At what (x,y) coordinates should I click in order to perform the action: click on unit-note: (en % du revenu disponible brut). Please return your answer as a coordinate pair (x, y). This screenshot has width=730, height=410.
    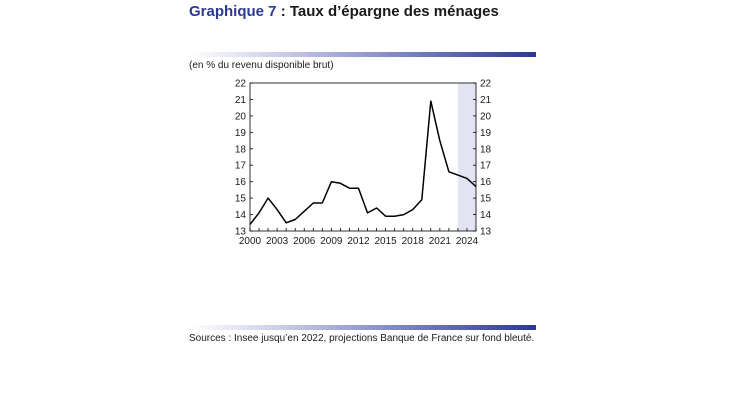
    Looking at the image, I should click on (261, 65).